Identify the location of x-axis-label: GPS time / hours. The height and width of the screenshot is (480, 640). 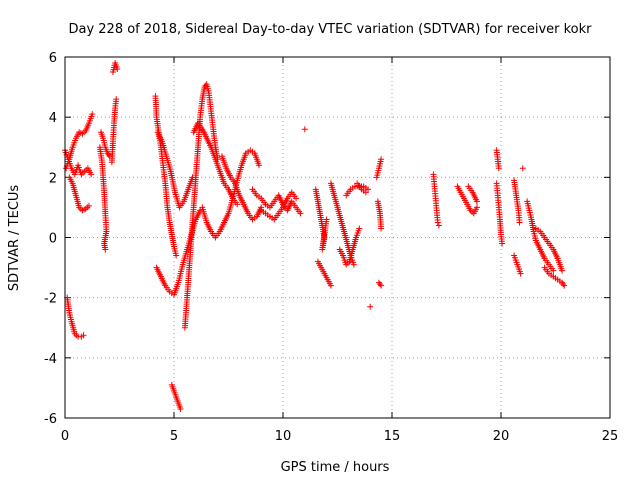
(335, 467).